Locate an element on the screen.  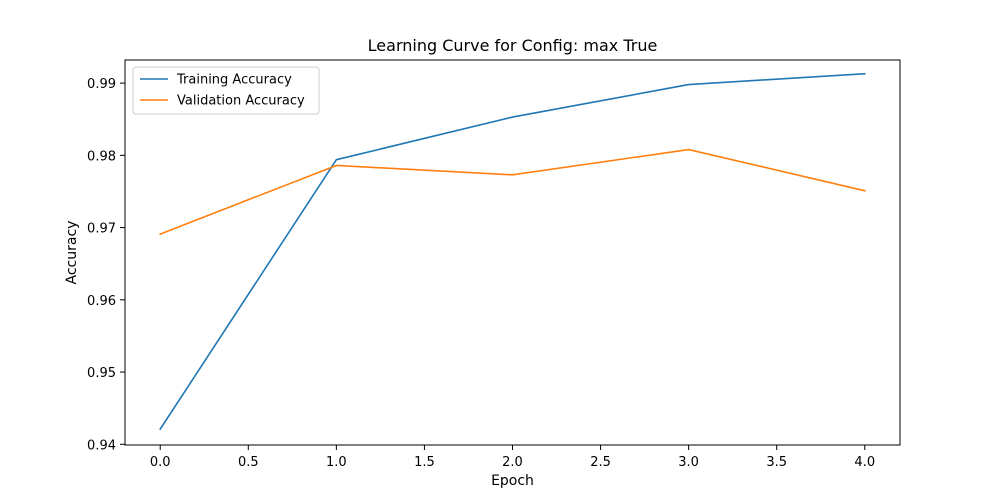
y-axis-label: Accuracy is located at coordinates (72, 253).